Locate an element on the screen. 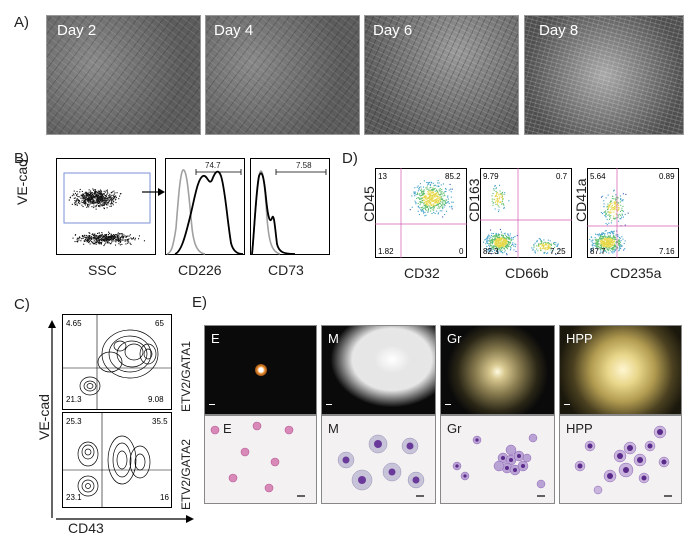 The width and height of the screenshot is (700, 541). q-lr: 7.16 is located at coordinates (667, 251).